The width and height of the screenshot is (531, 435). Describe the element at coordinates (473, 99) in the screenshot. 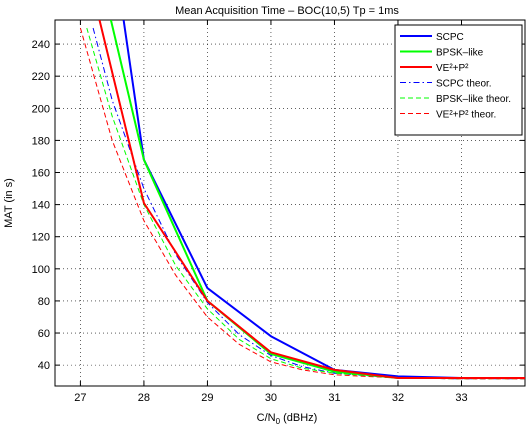

I see `legend-label: BPSK–like theor.` at that location.